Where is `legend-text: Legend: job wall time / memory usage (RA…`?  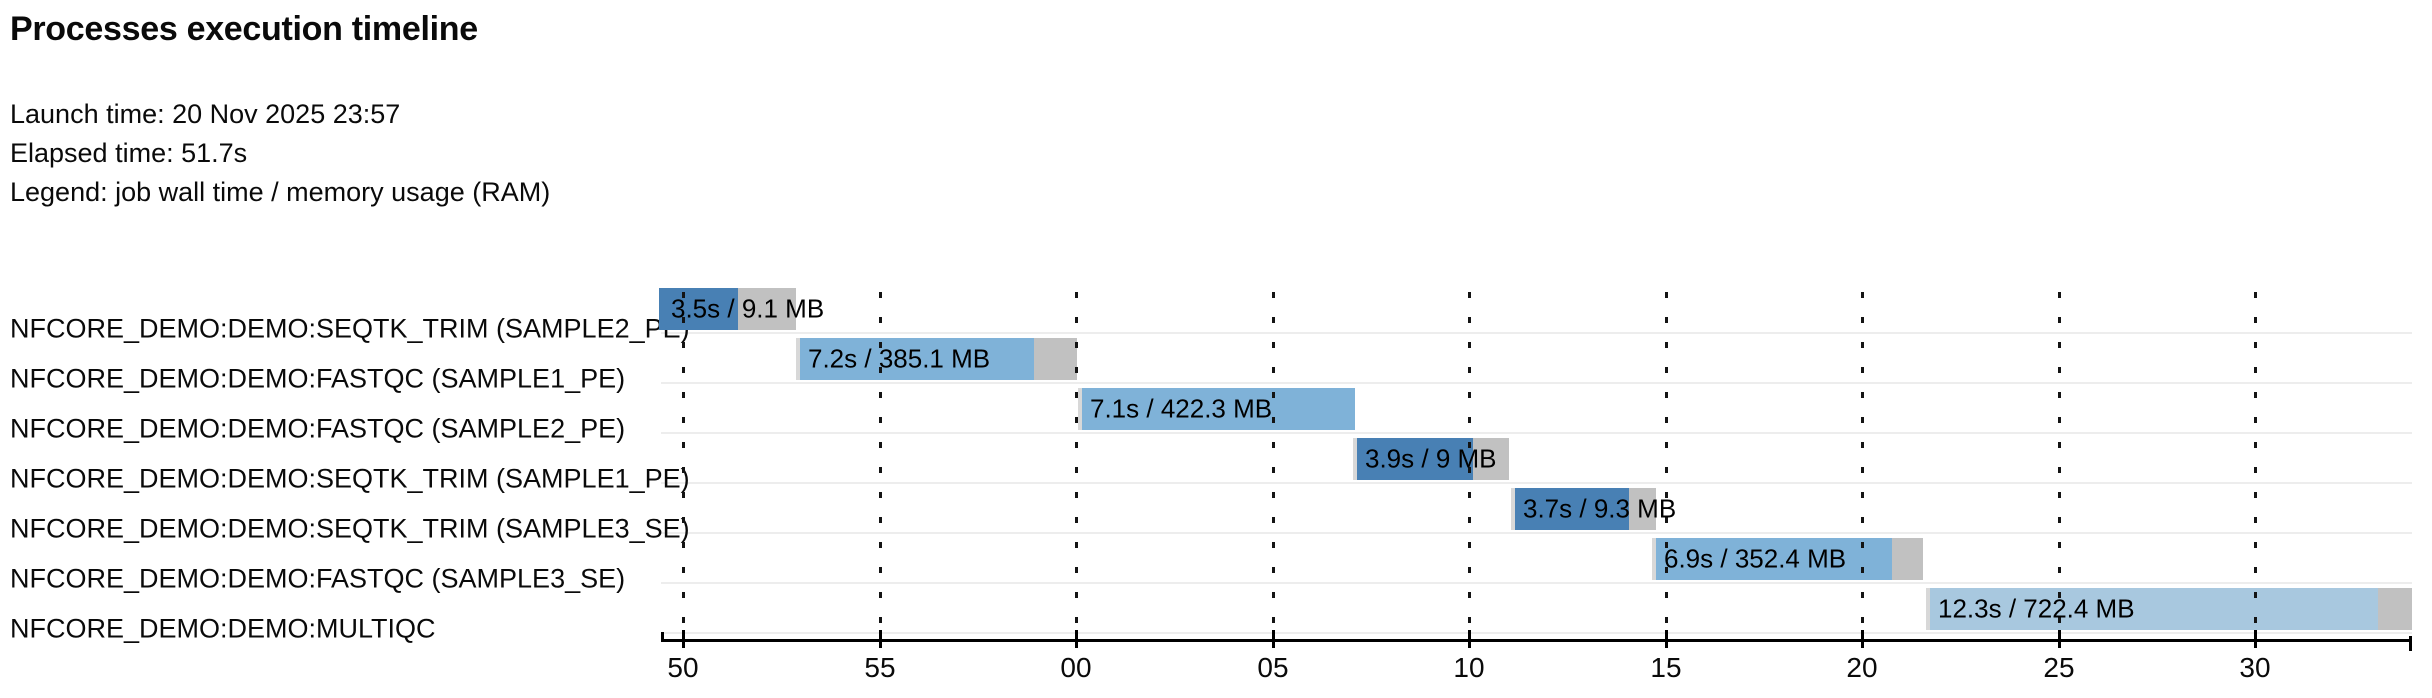
legend-text: Legend: job wall time / memory usage (RA… is located at coordinates (280, 192).